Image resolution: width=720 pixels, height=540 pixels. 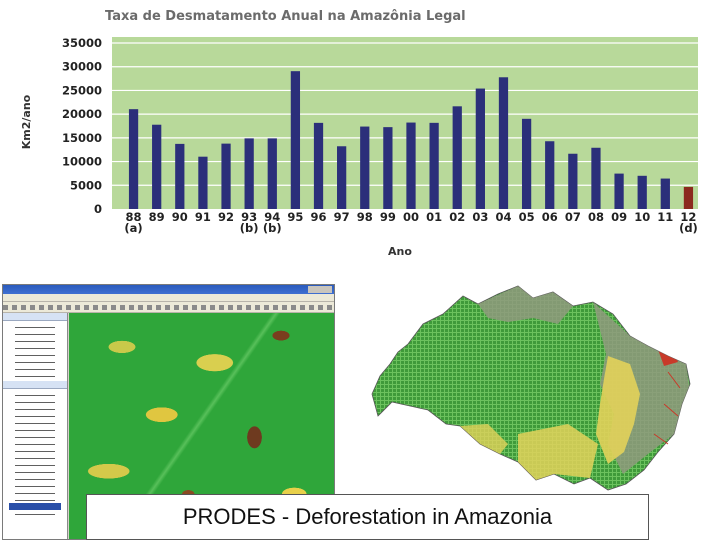 What do you see at coordinates (573, 217) in the screenshot?
I see `x-tick-label: 07` at bounding box center [573, 217].